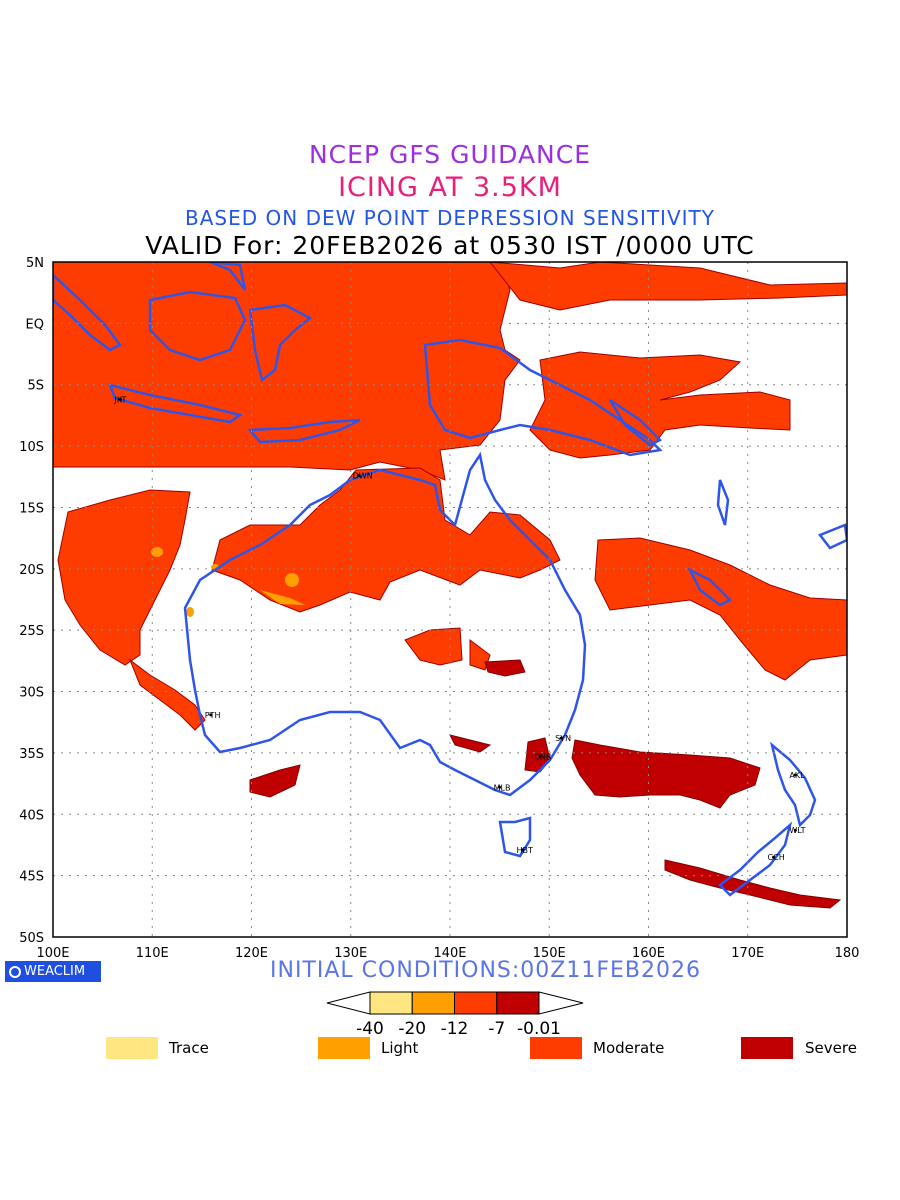 The height and width of the screenshot is (1200, 900). I want to click on city-label: MLB, so click(502, 787).